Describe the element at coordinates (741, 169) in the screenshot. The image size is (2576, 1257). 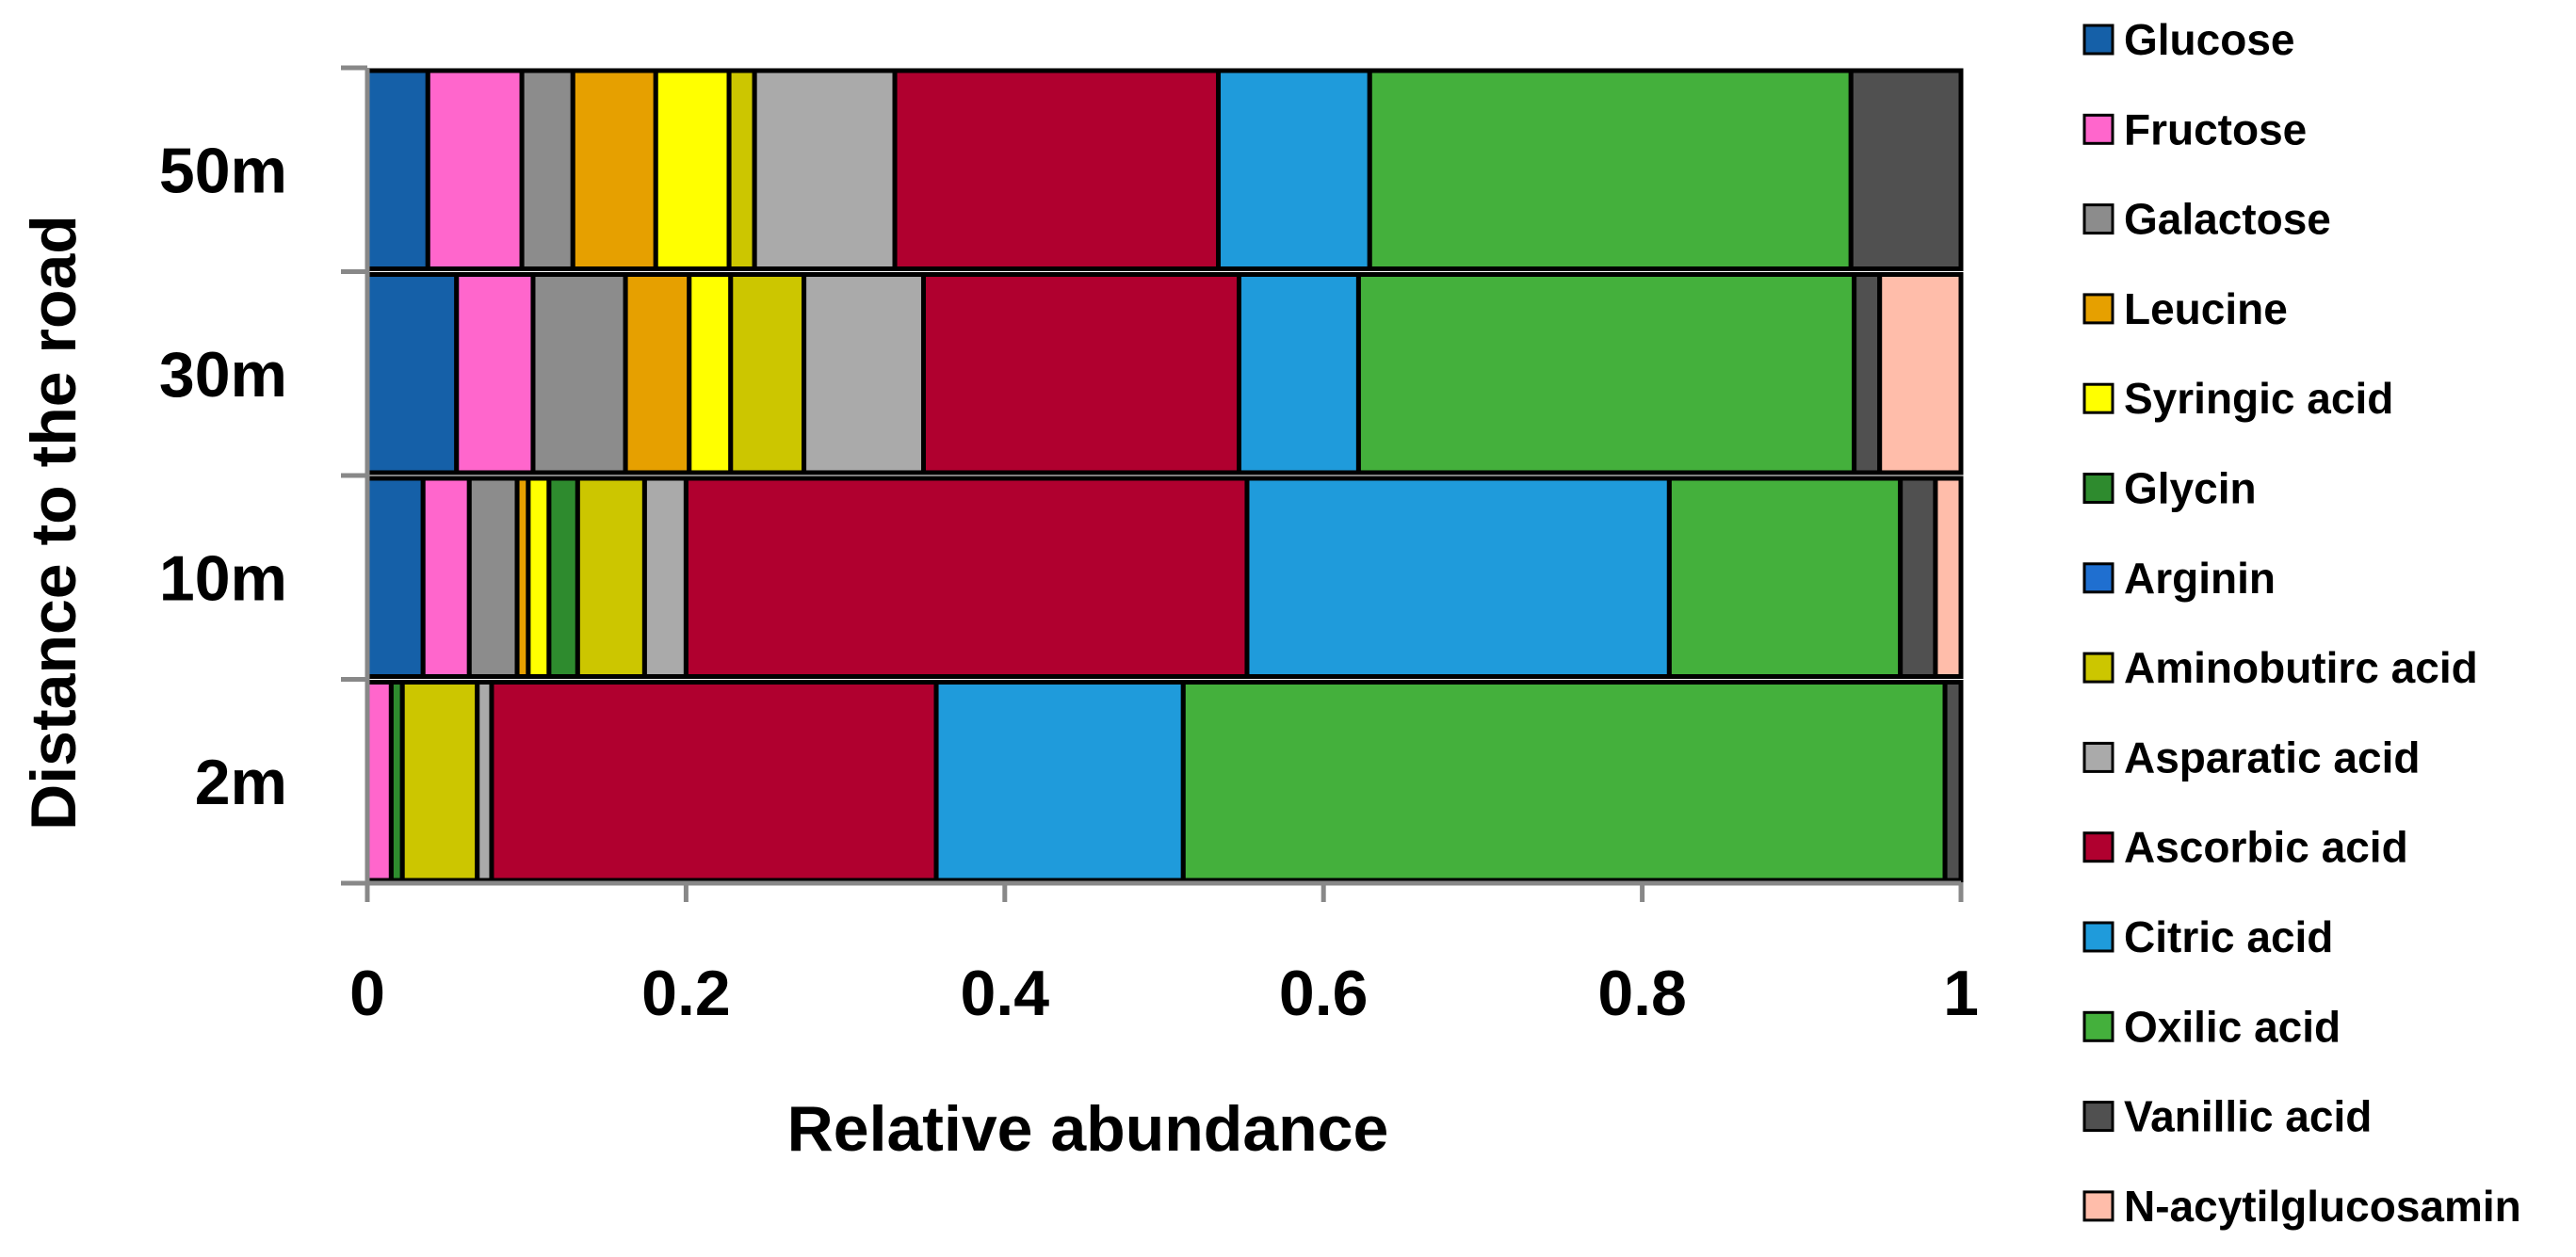
I see `bar-segment-50m-aminobutirc-acid` at that location.